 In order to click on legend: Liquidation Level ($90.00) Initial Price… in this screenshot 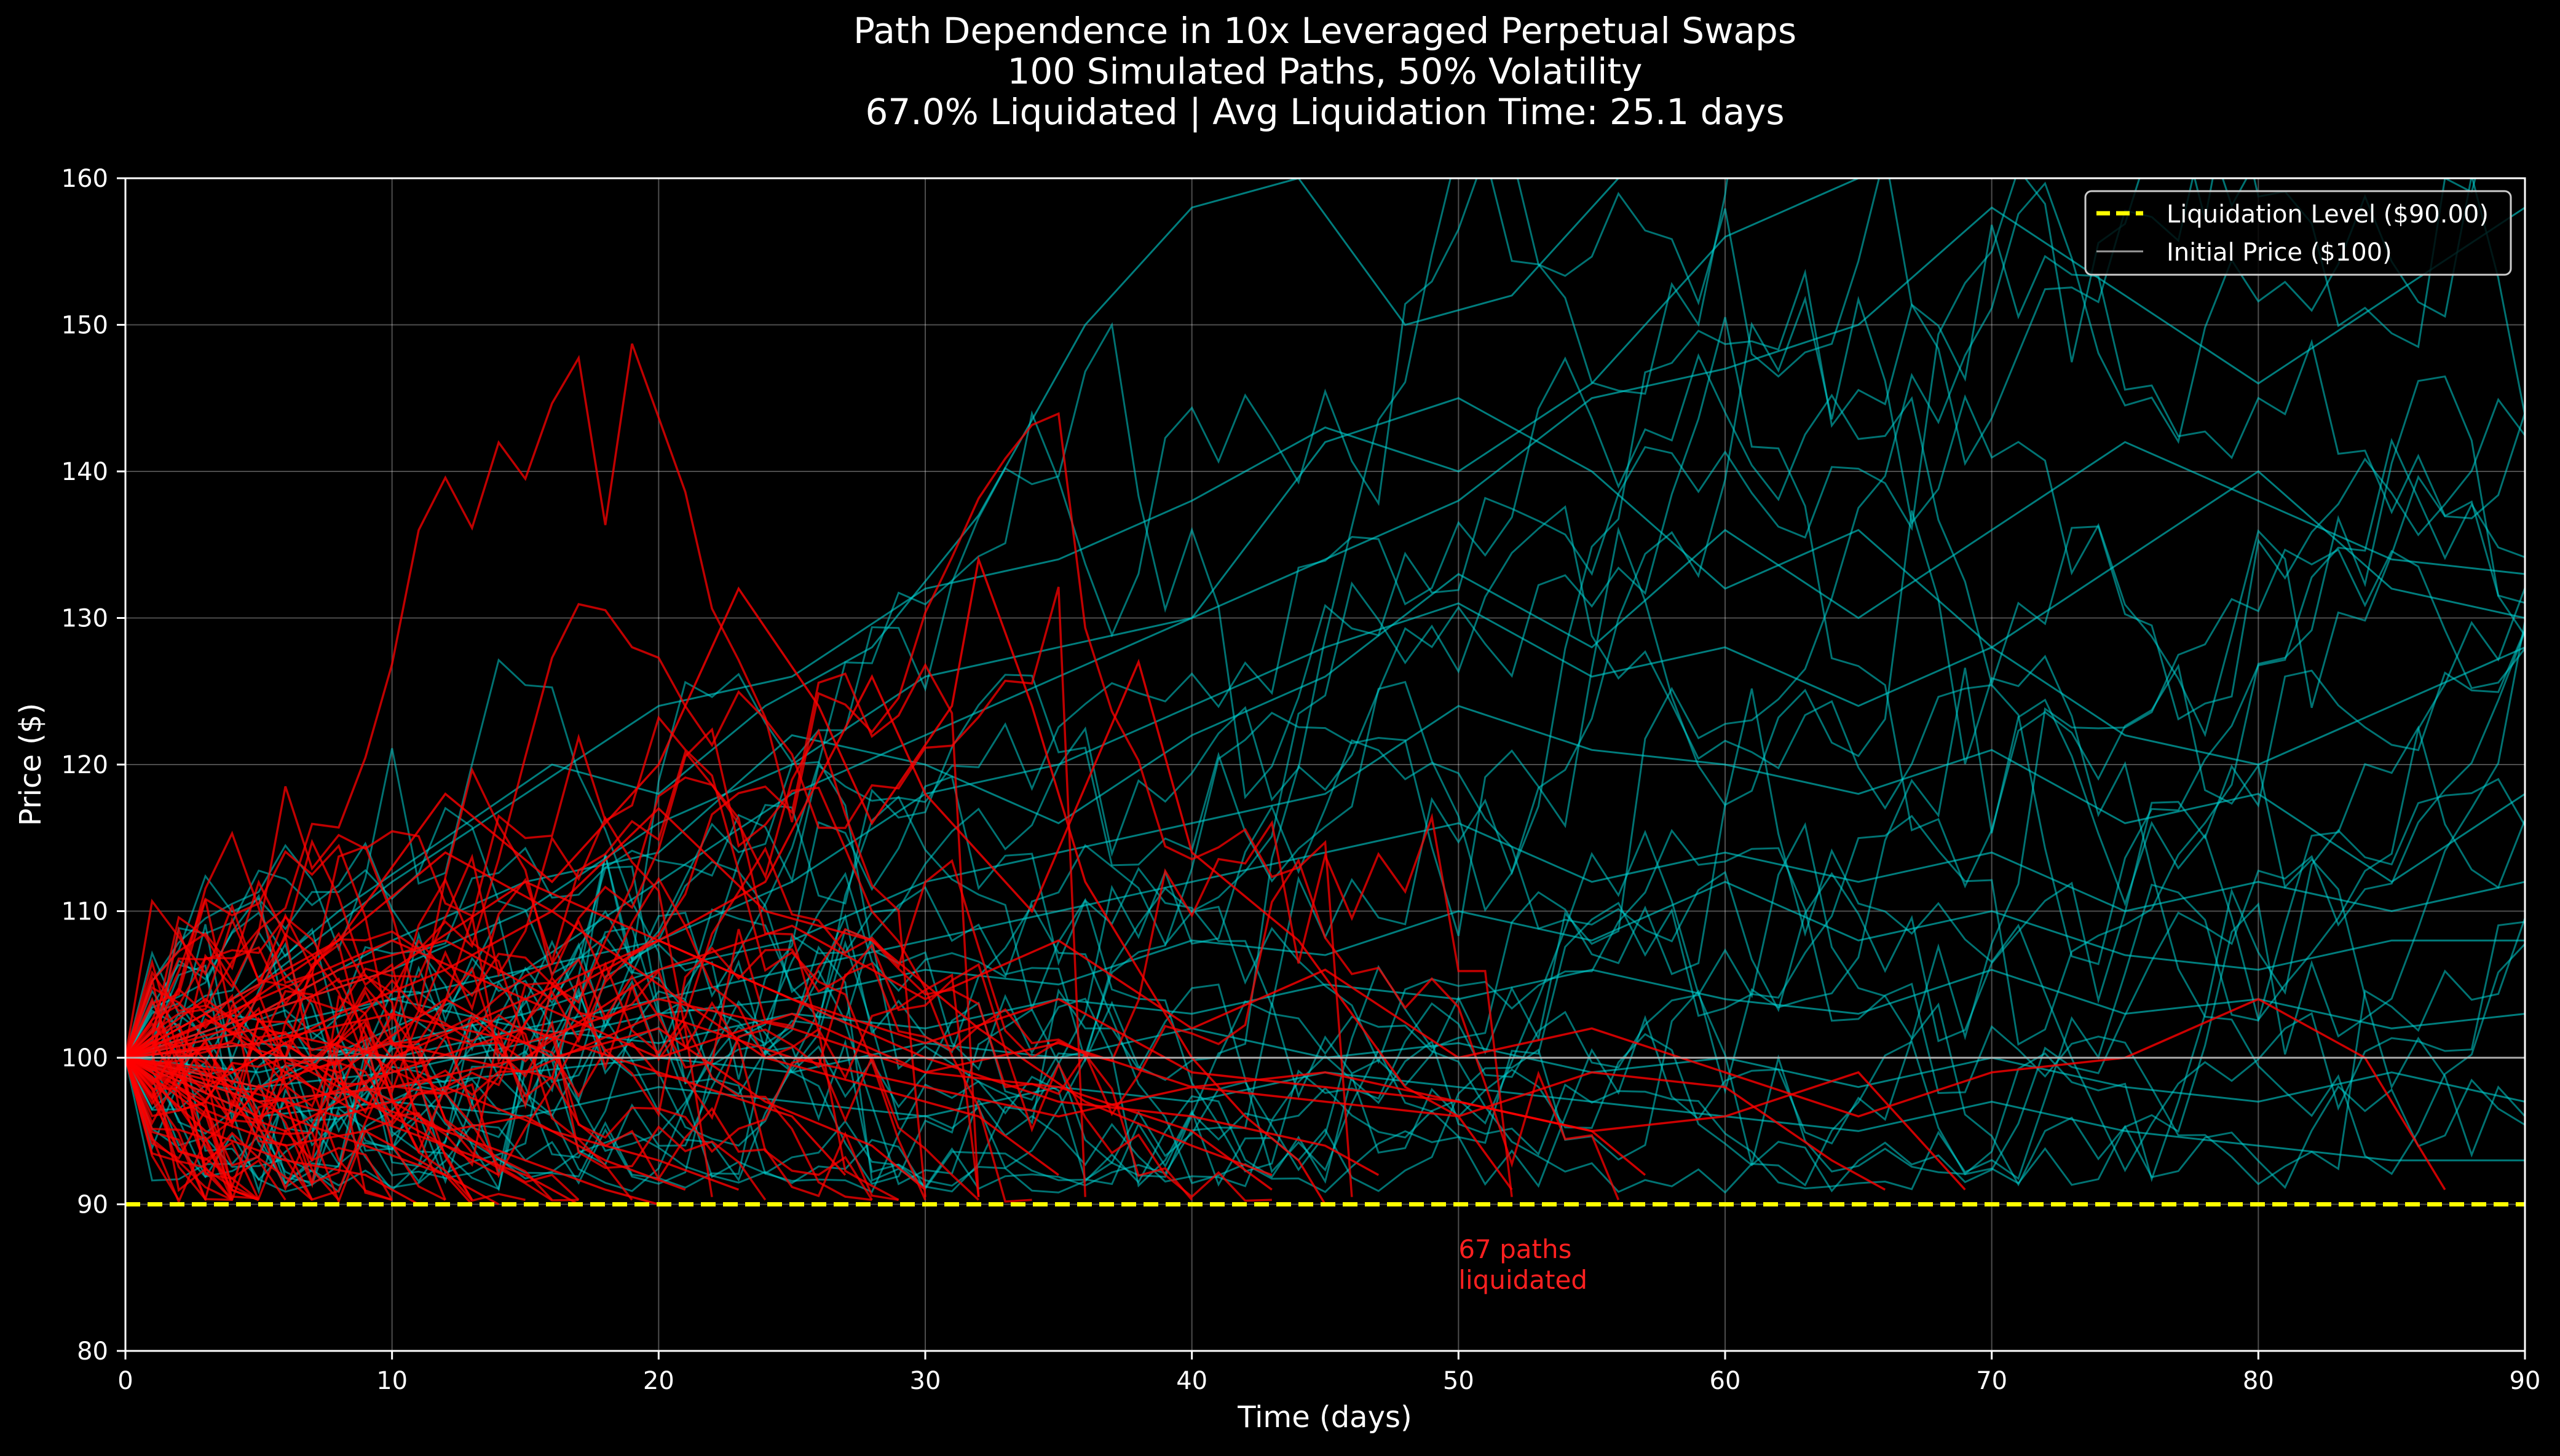, I will do `click(2298, 233)`.